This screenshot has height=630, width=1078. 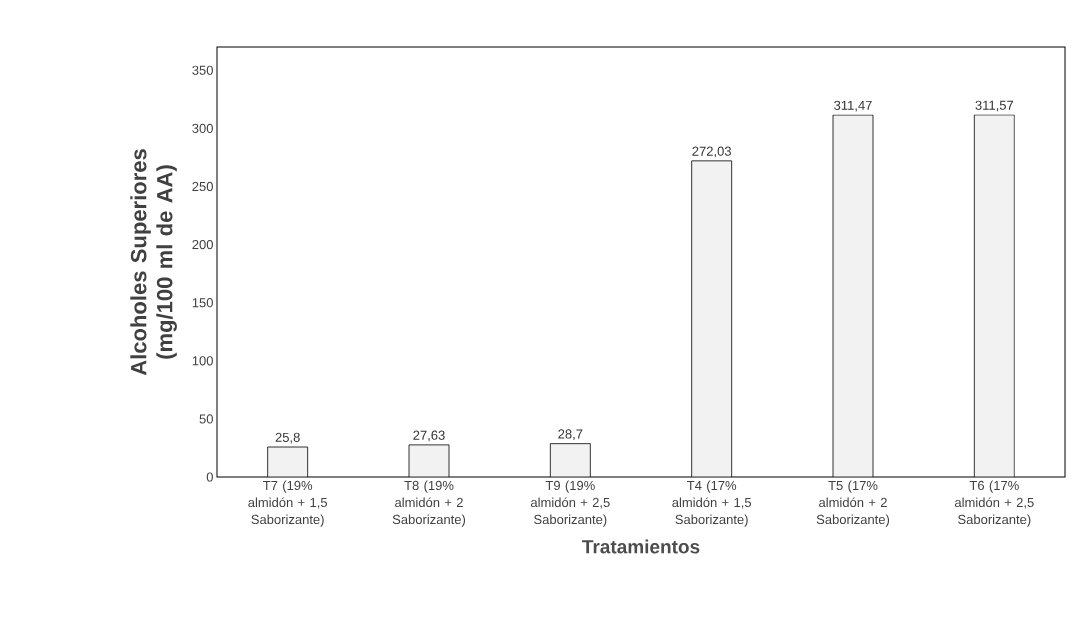 What do you see at coordinates (429, 503) in the screenshot?
I see `x-tick-label: T8 (19% almidón + 2 Saborizante)` at bounding box center [429, 503].